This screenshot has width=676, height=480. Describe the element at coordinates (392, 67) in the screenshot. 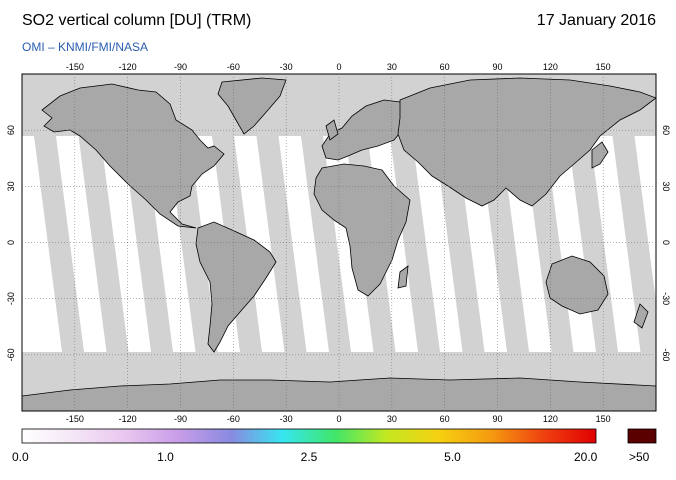

I see `lon-tick-top: 30` at that location.